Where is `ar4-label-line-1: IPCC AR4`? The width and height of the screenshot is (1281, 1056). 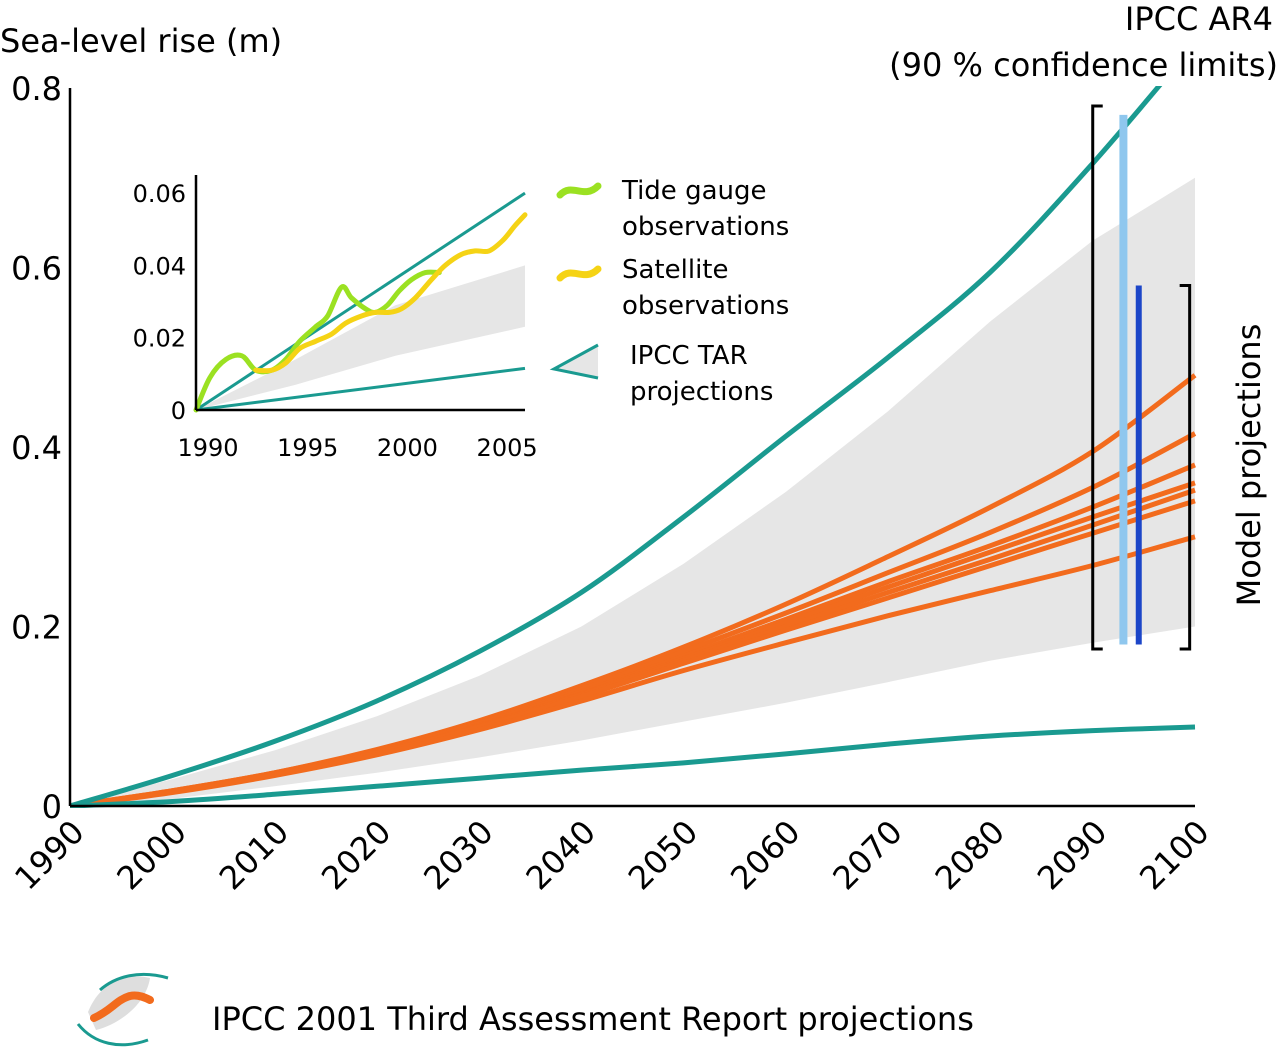
ar4-label-line-1: IPCC AR4 is located at coordinates (1199, 19).